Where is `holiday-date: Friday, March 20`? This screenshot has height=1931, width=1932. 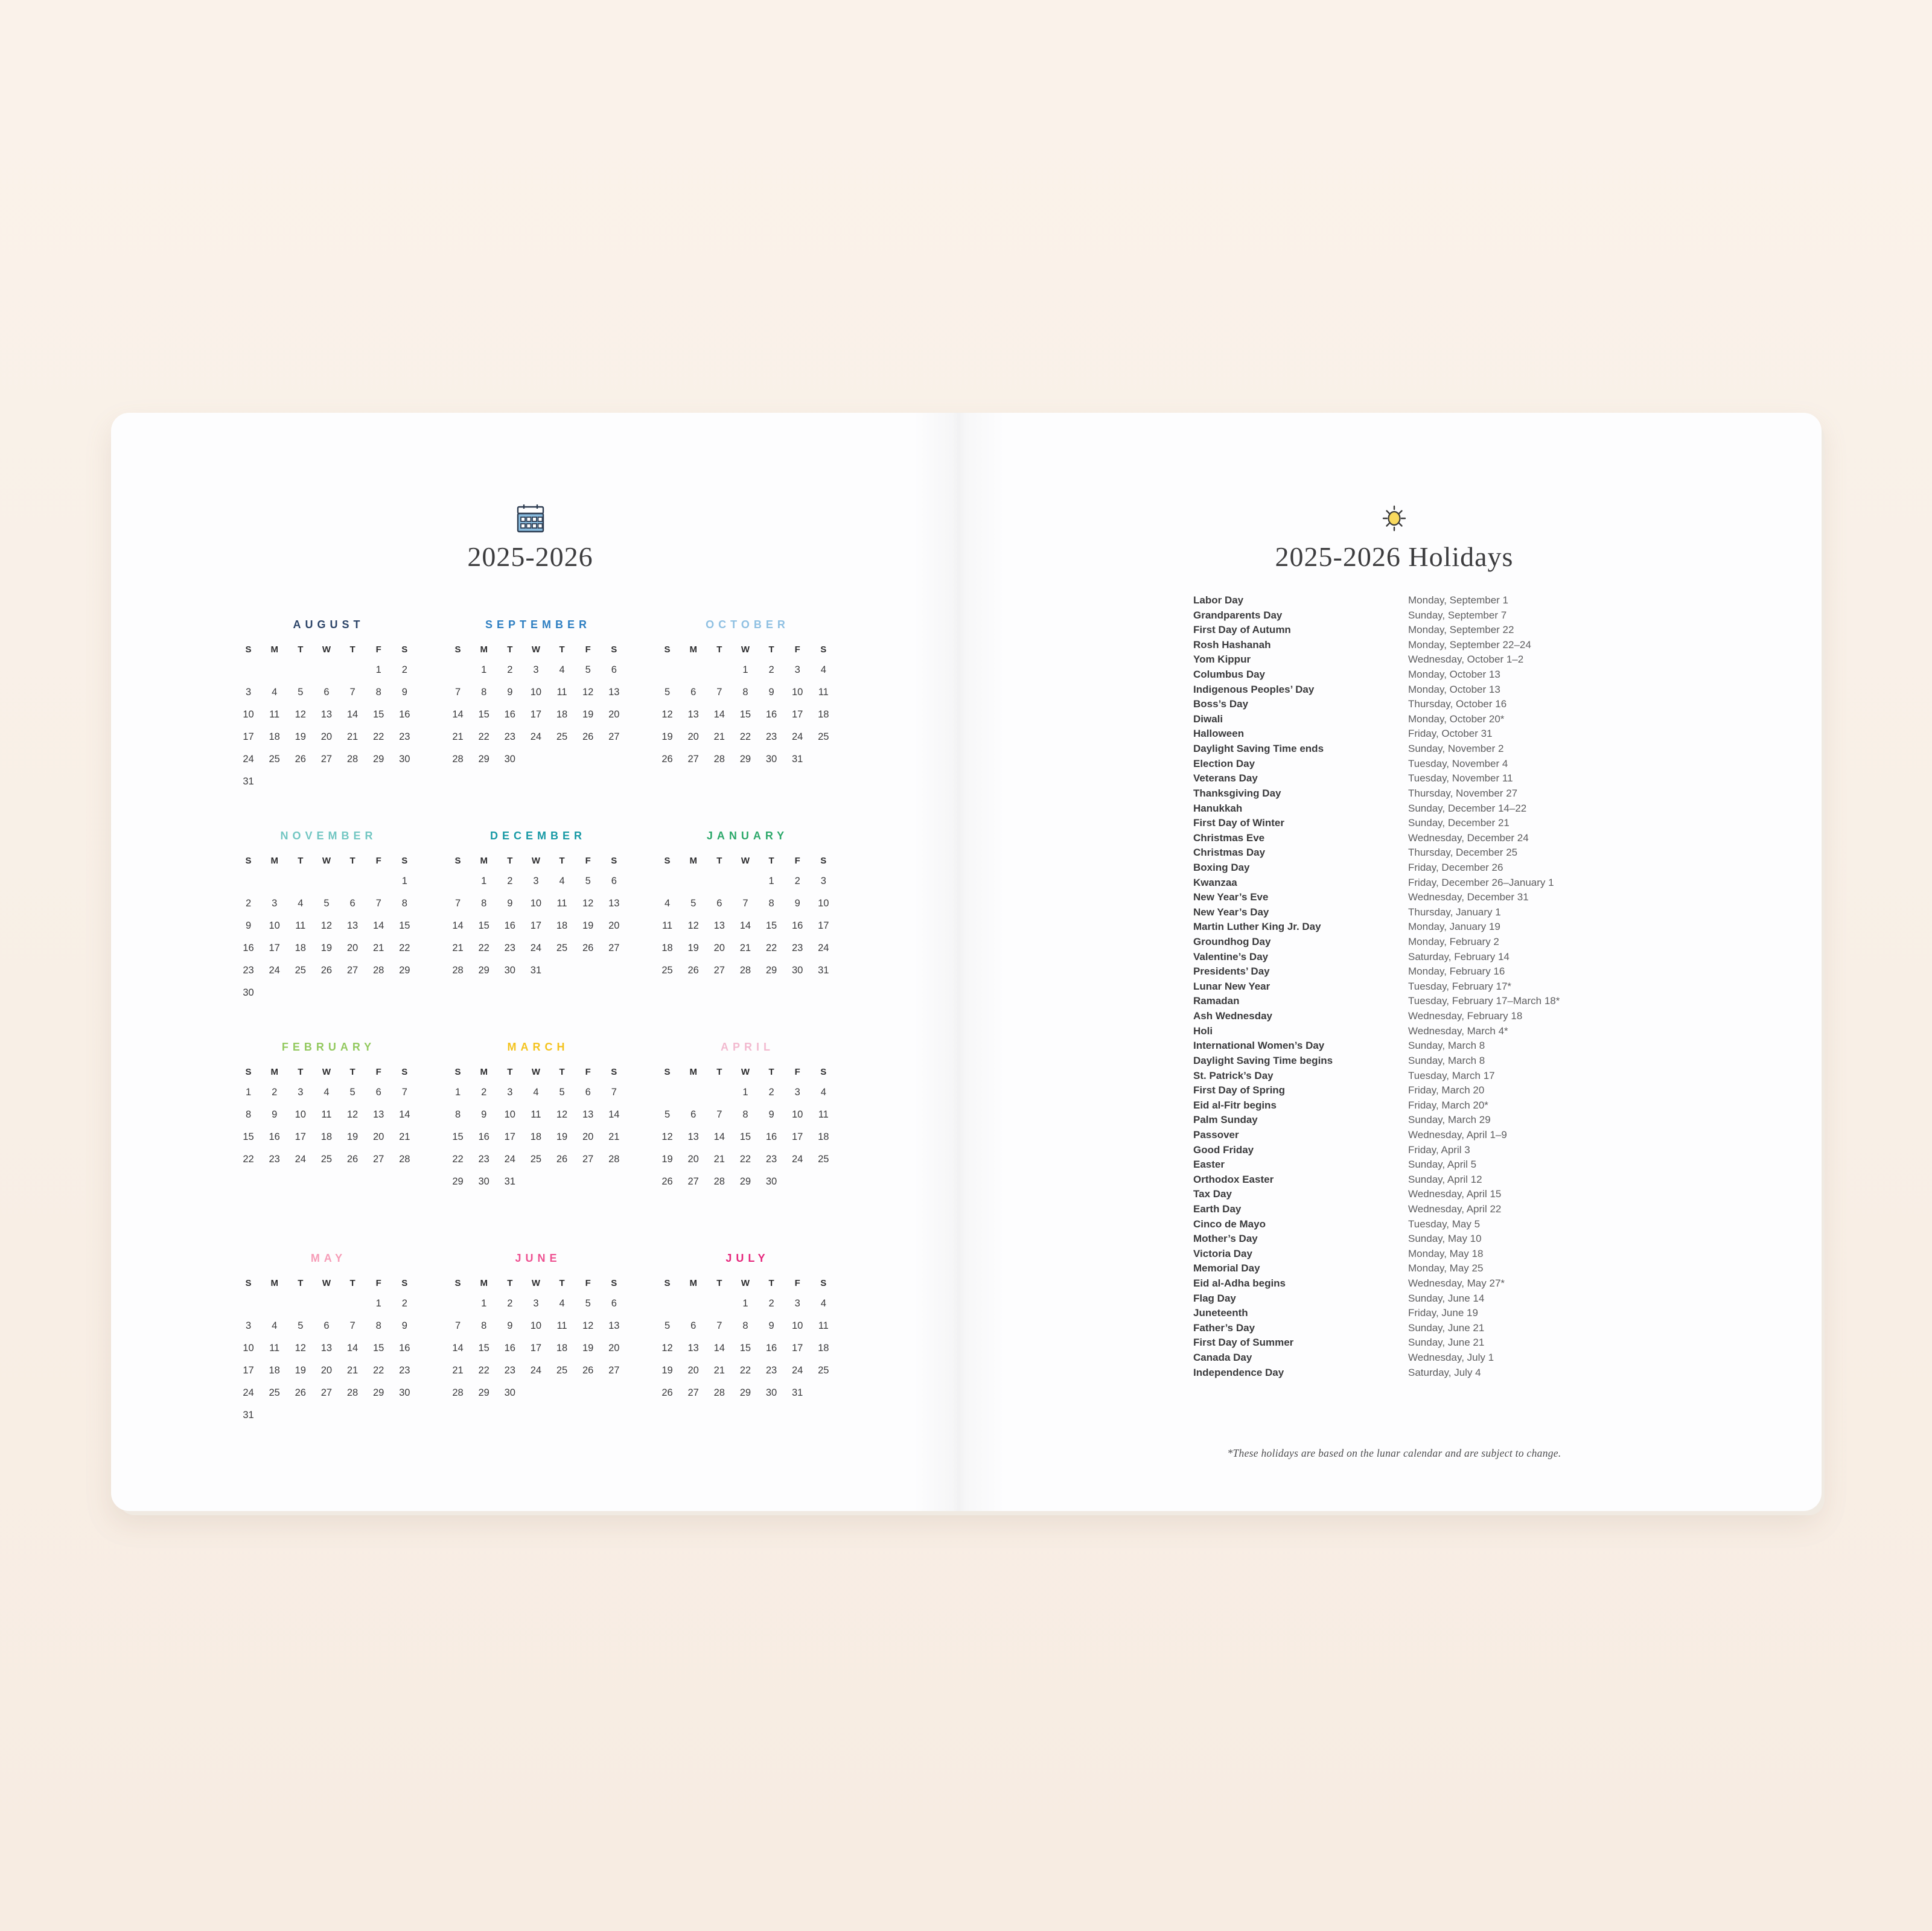
holiday-date: Friday, March 20 is located at coordinates (1446, 1090).